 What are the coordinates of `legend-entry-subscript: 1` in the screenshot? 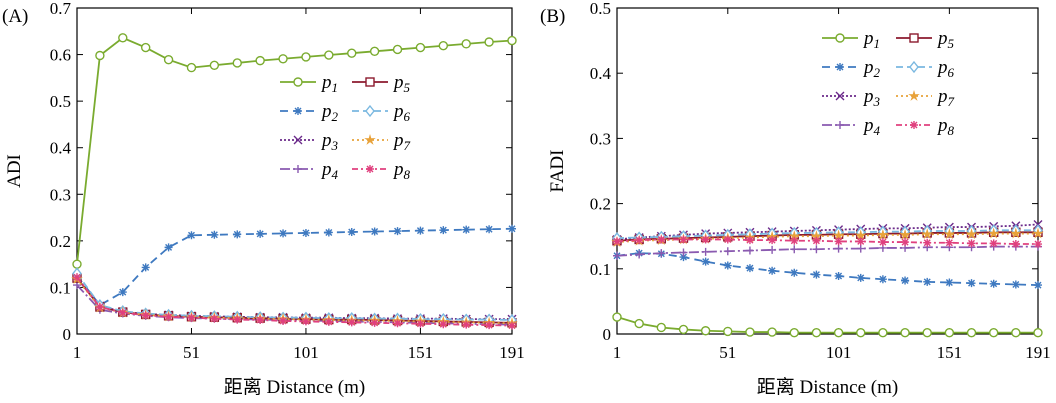 It's located at (335, 87).